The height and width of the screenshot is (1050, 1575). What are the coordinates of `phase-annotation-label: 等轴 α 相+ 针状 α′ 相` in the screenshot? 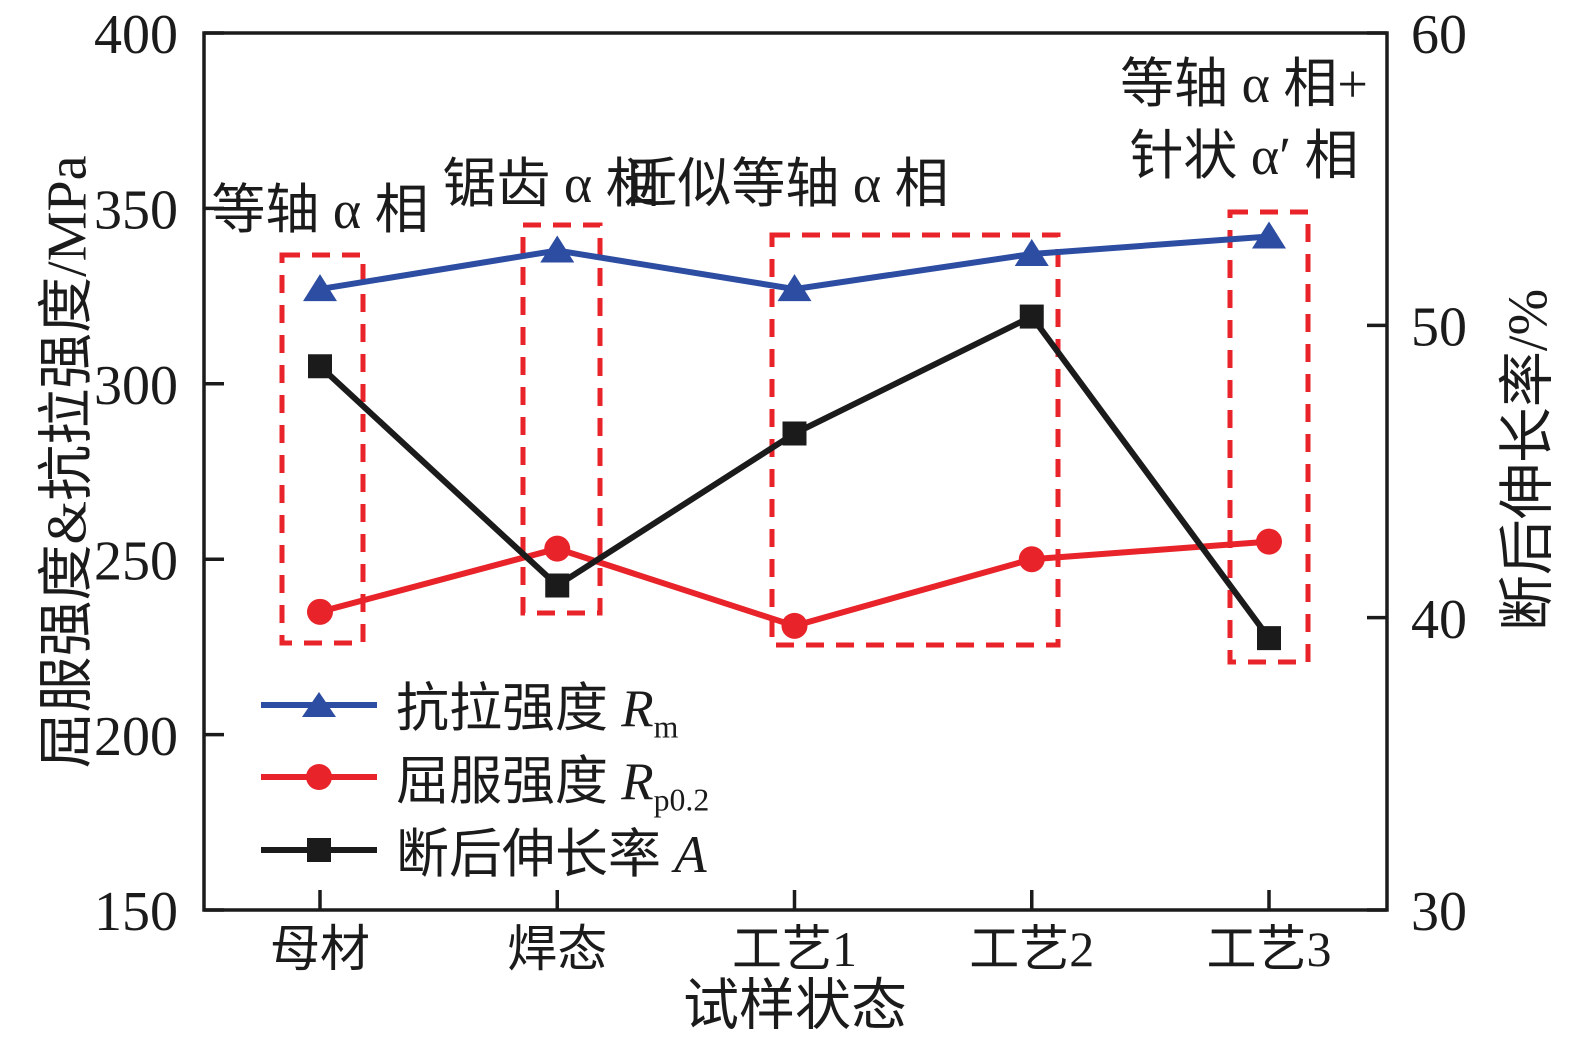 It's located at (1244, 120).